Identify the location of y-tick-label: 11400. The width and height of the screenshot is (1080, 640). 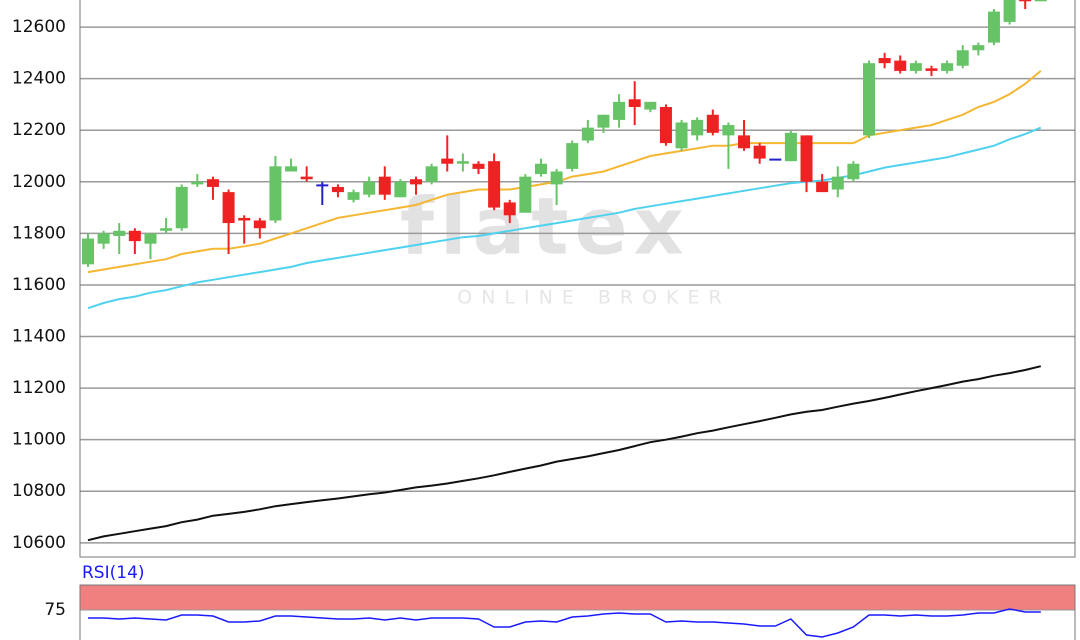
(39, 337).